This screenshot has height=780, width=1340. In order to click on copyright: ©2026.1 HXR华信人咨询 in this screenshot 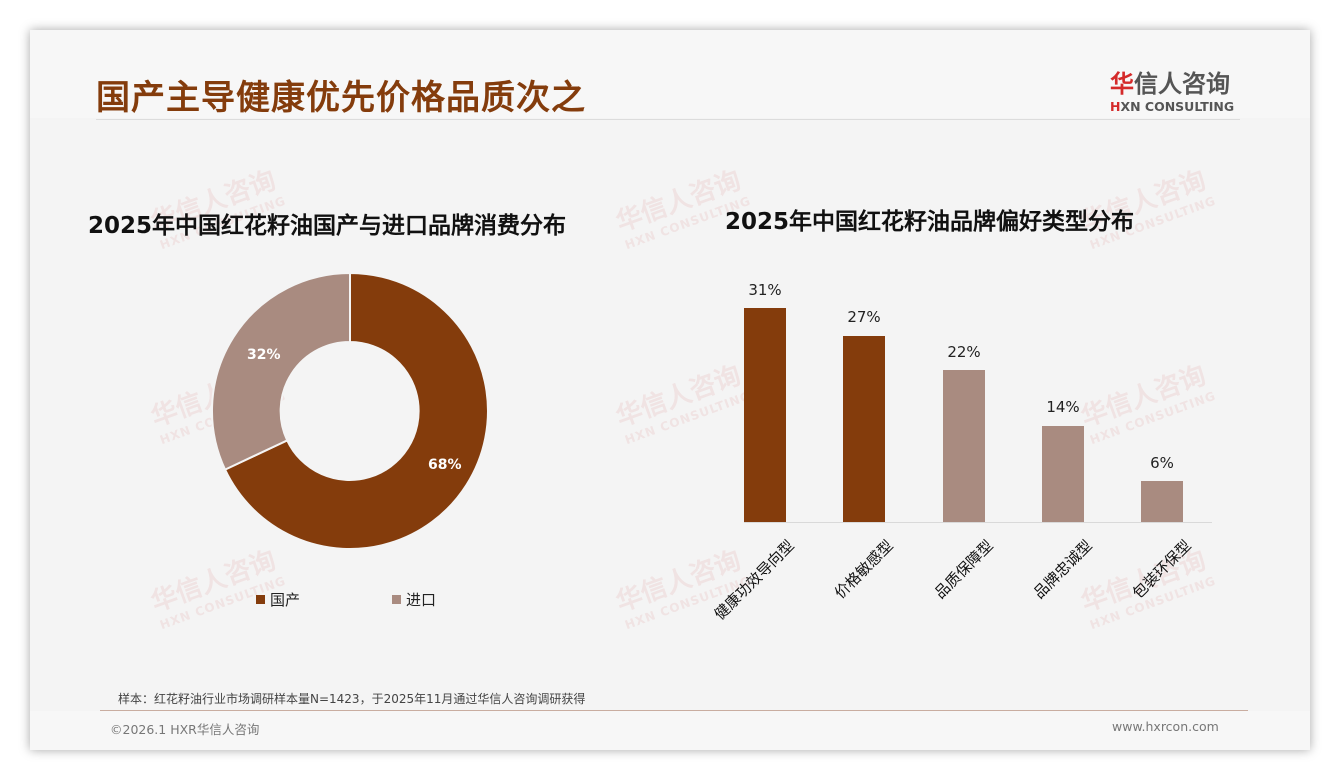, I will do `click(185, 729)`.